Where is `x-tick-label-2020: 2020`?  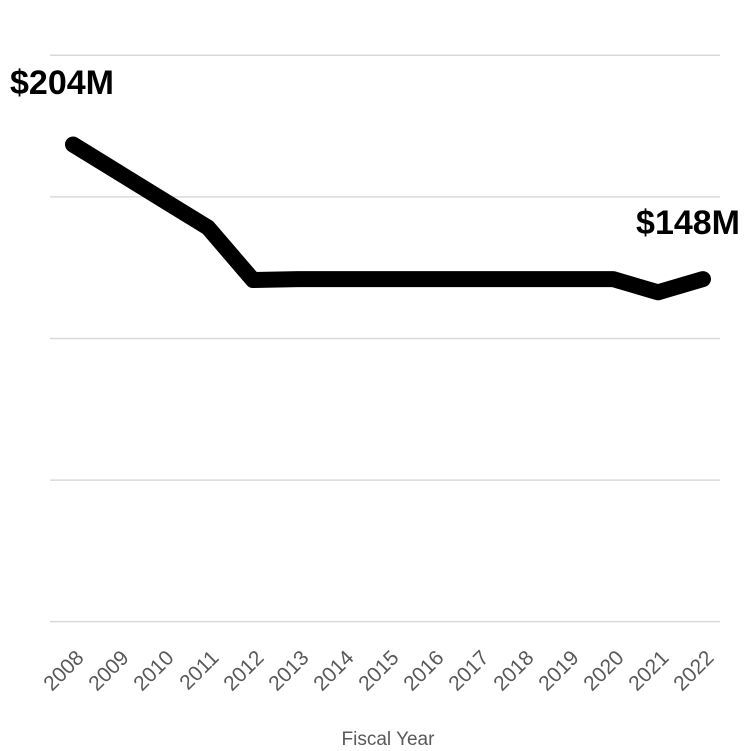 x-tick-label-2020: 2020 is located at coordinates (603, 670).